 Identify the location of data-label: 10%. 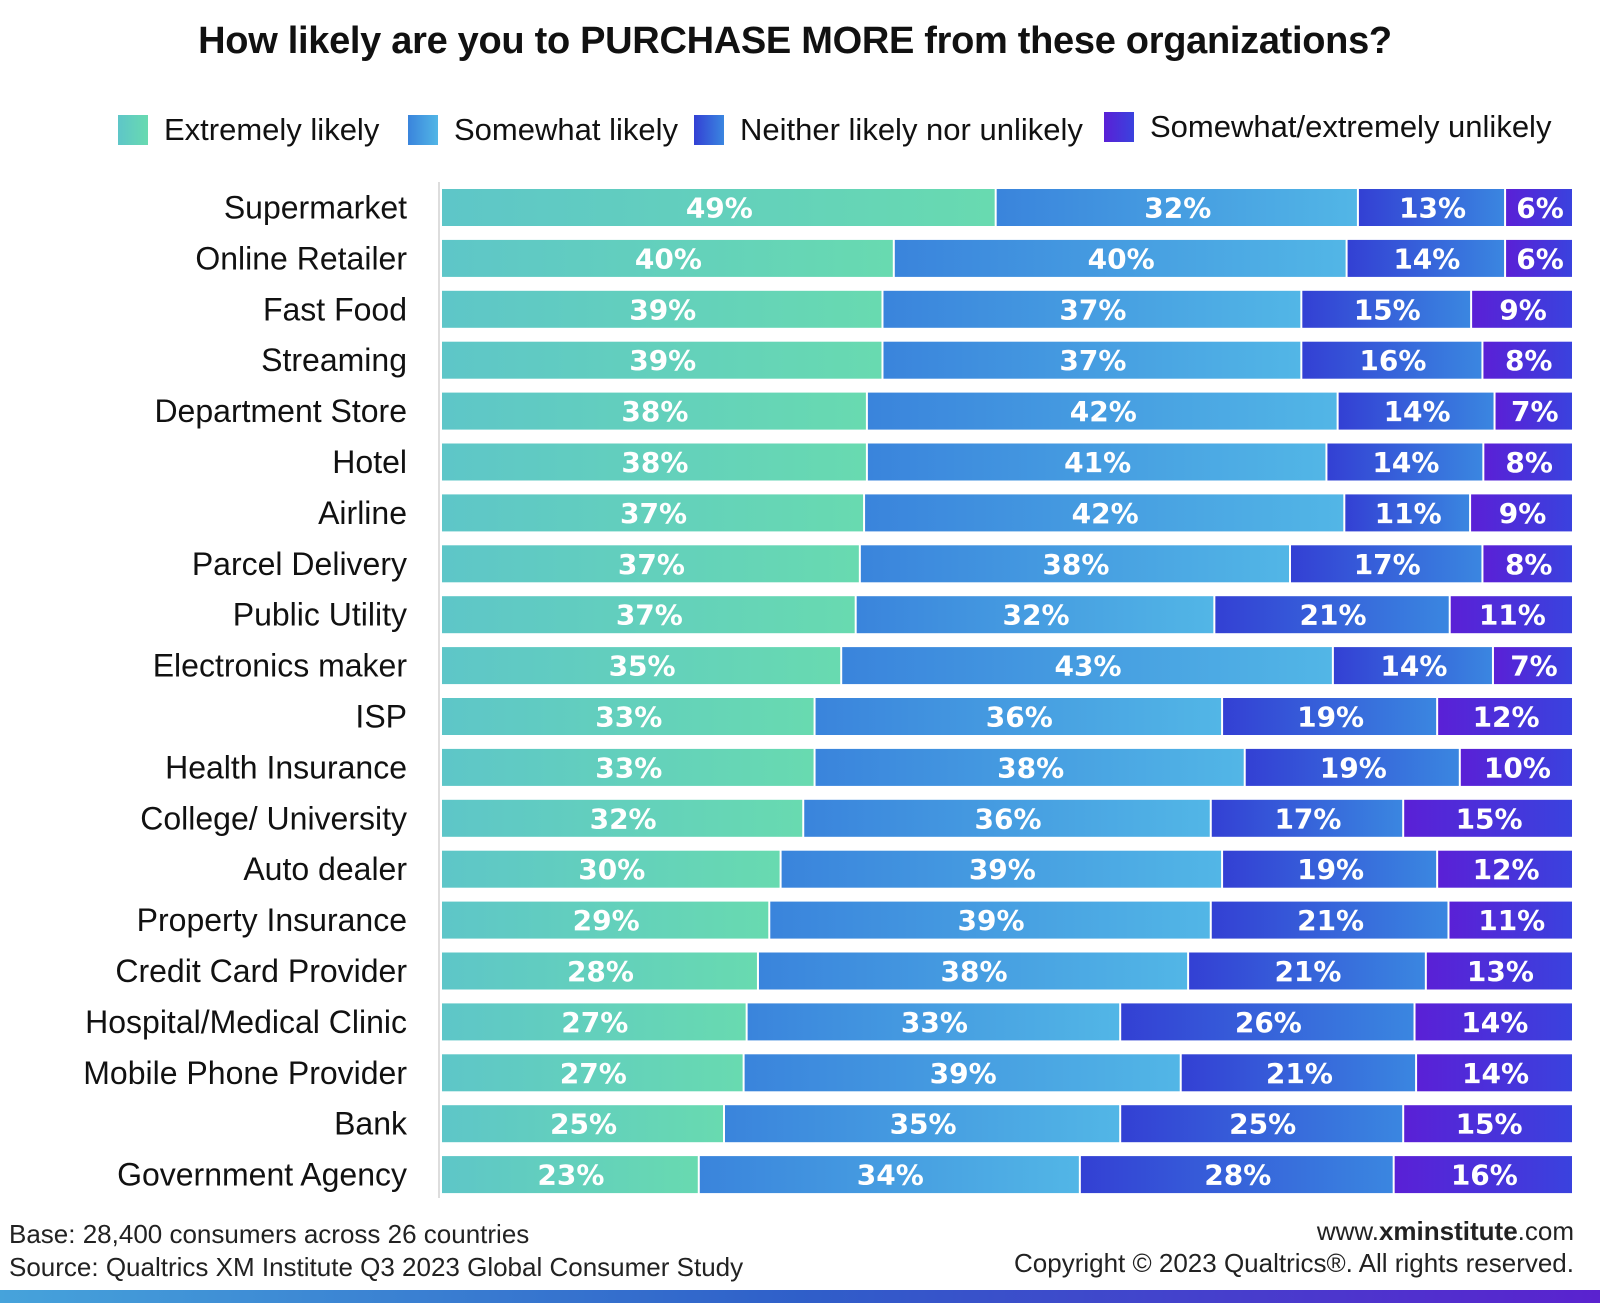
(1517, 767).